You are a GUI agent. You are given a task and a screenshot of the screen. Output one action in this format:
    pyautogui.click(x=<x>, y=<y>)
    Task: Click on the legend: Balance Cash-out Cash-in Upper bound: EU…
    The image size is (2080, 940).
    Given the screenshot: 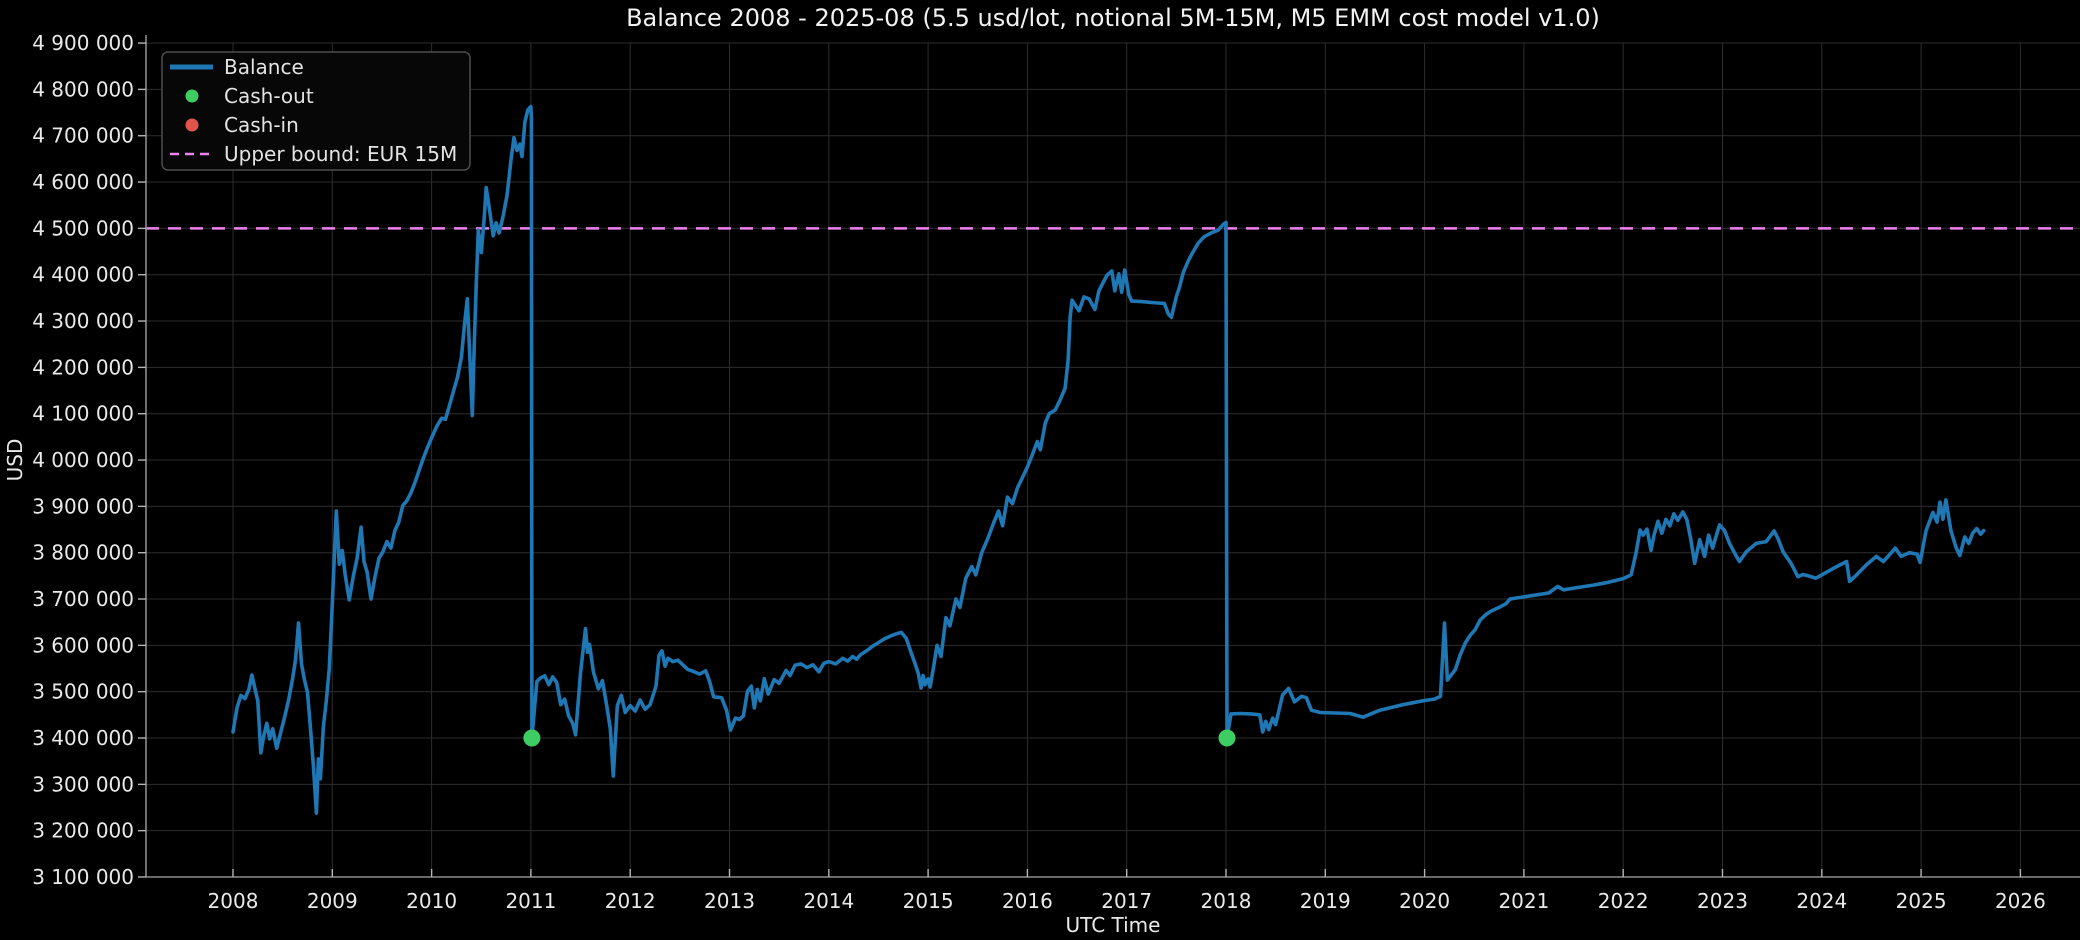 What is the action you would take?
    pyautogui.click(x=316, y=111)
    